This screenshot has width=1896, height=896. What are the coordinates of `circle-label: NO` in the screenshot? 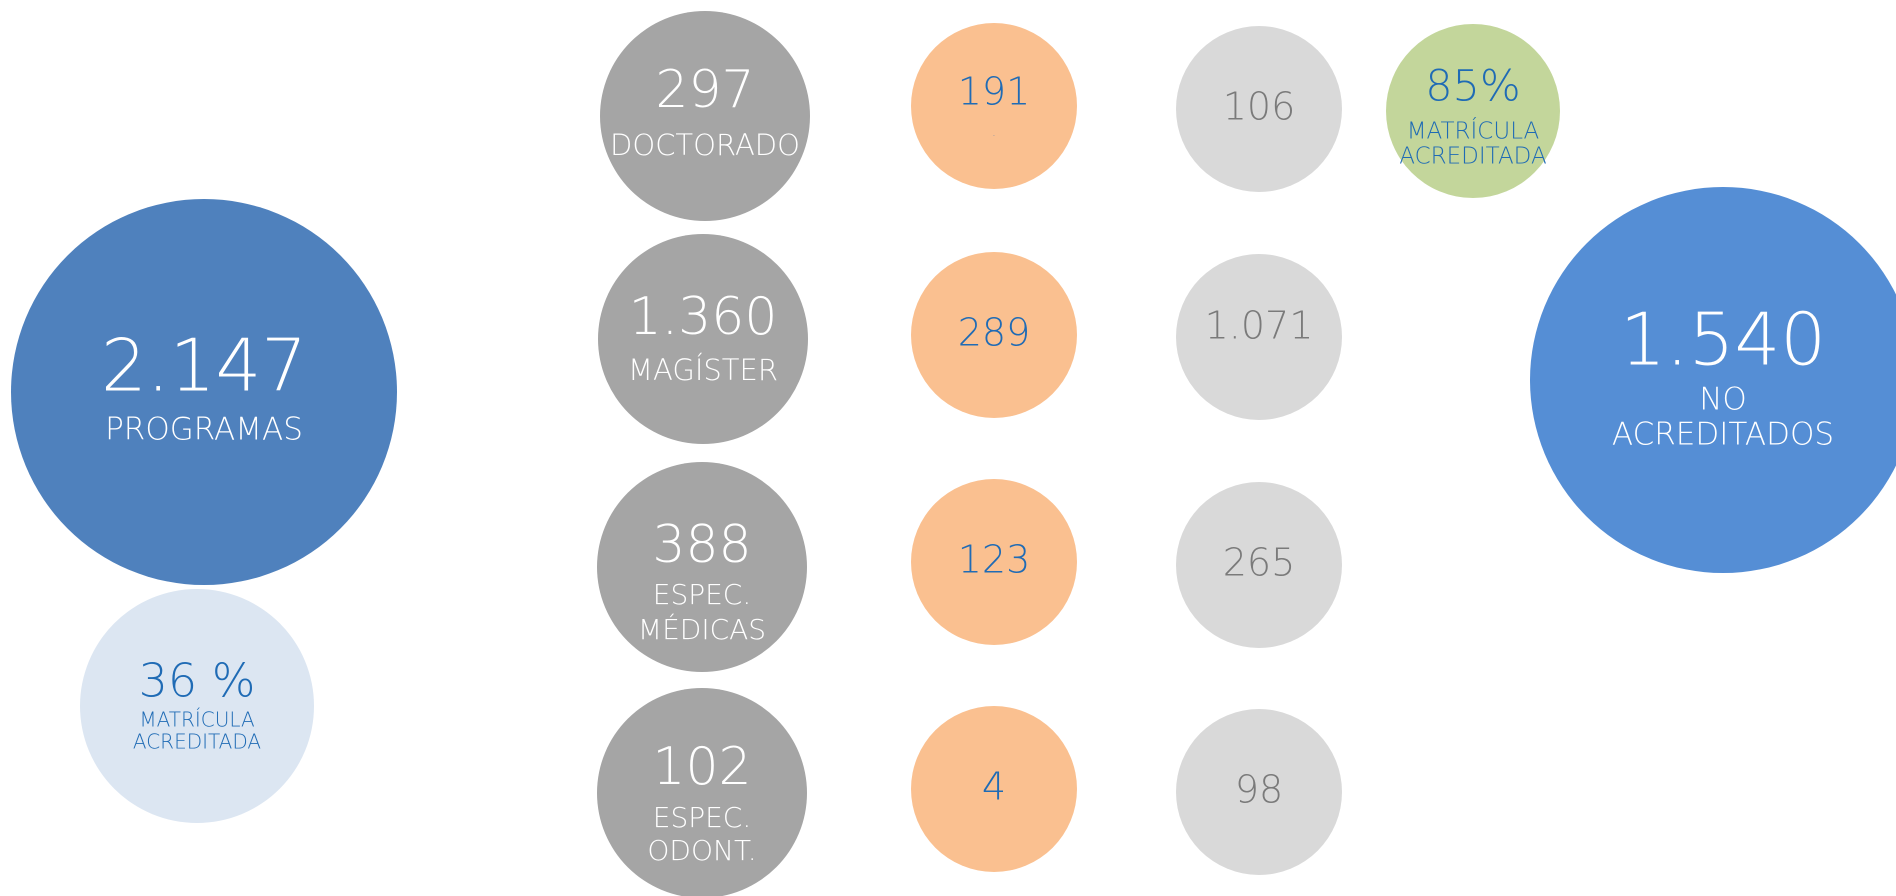 It's located at (1723, 400).